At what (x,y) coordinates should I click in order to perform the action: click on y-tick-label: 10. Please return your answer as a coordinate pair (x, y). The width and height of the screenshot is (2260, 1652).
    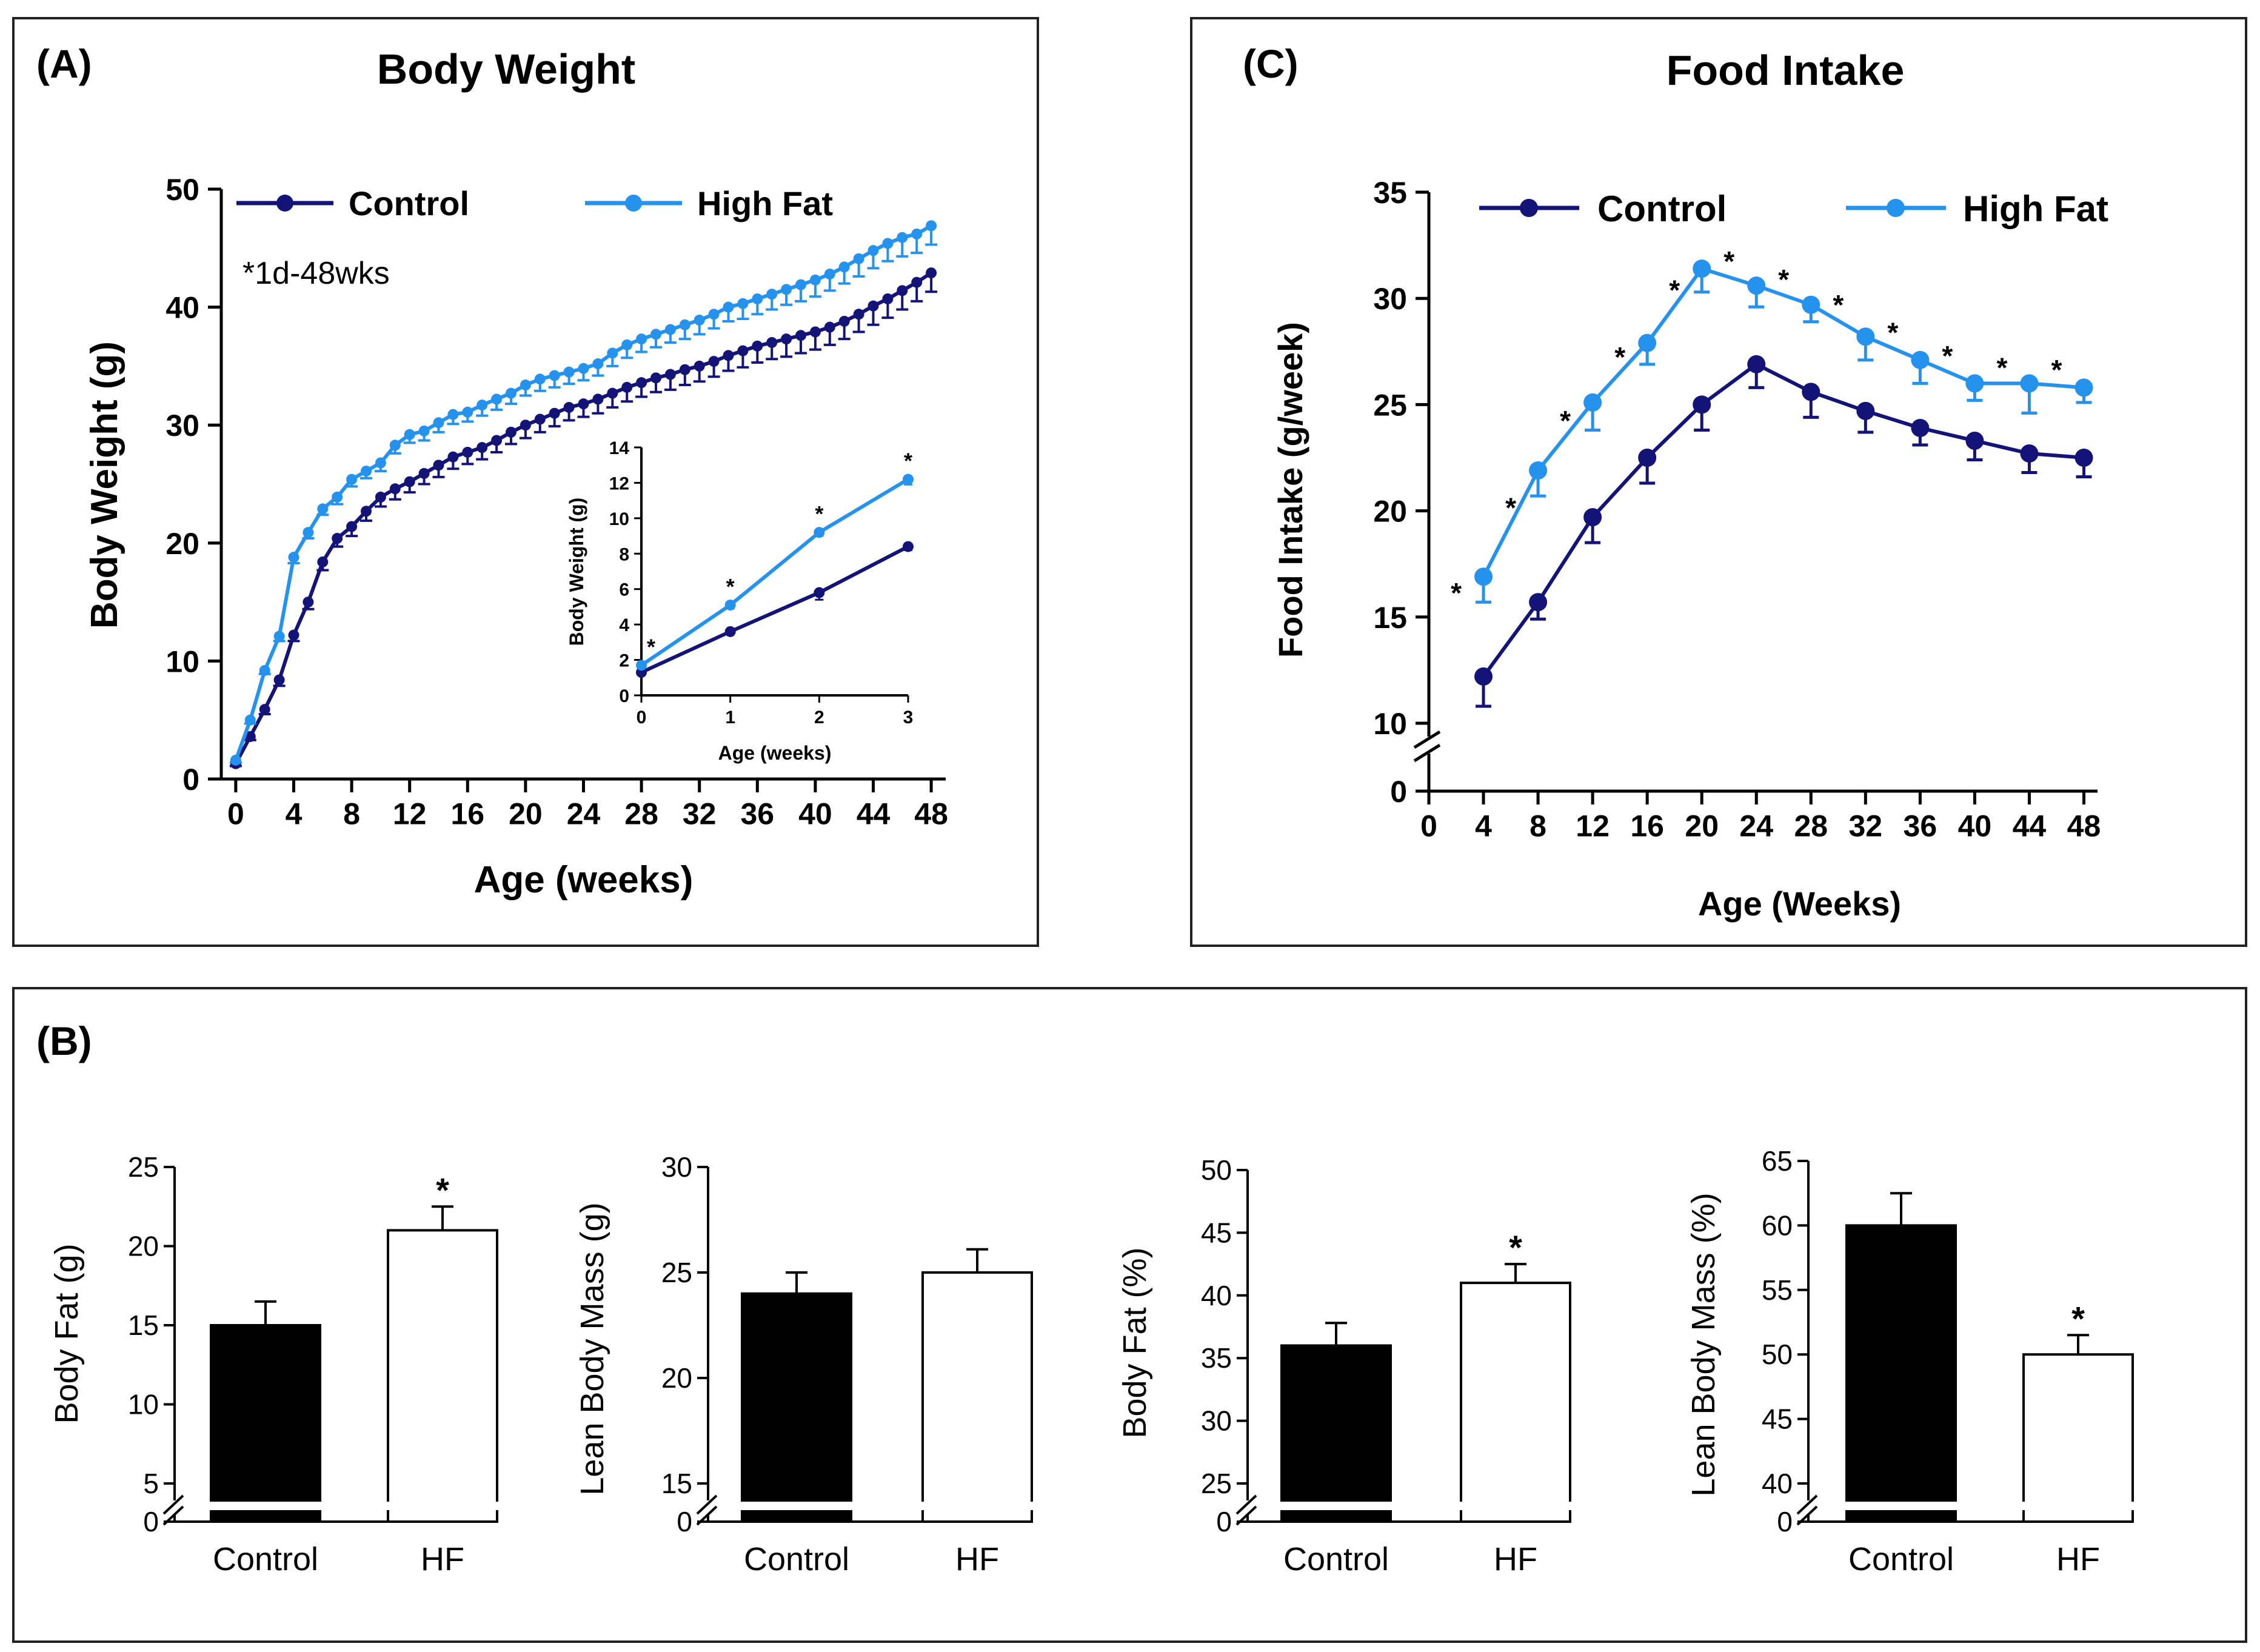
    Looking at the image, I should click on (1390, 724).